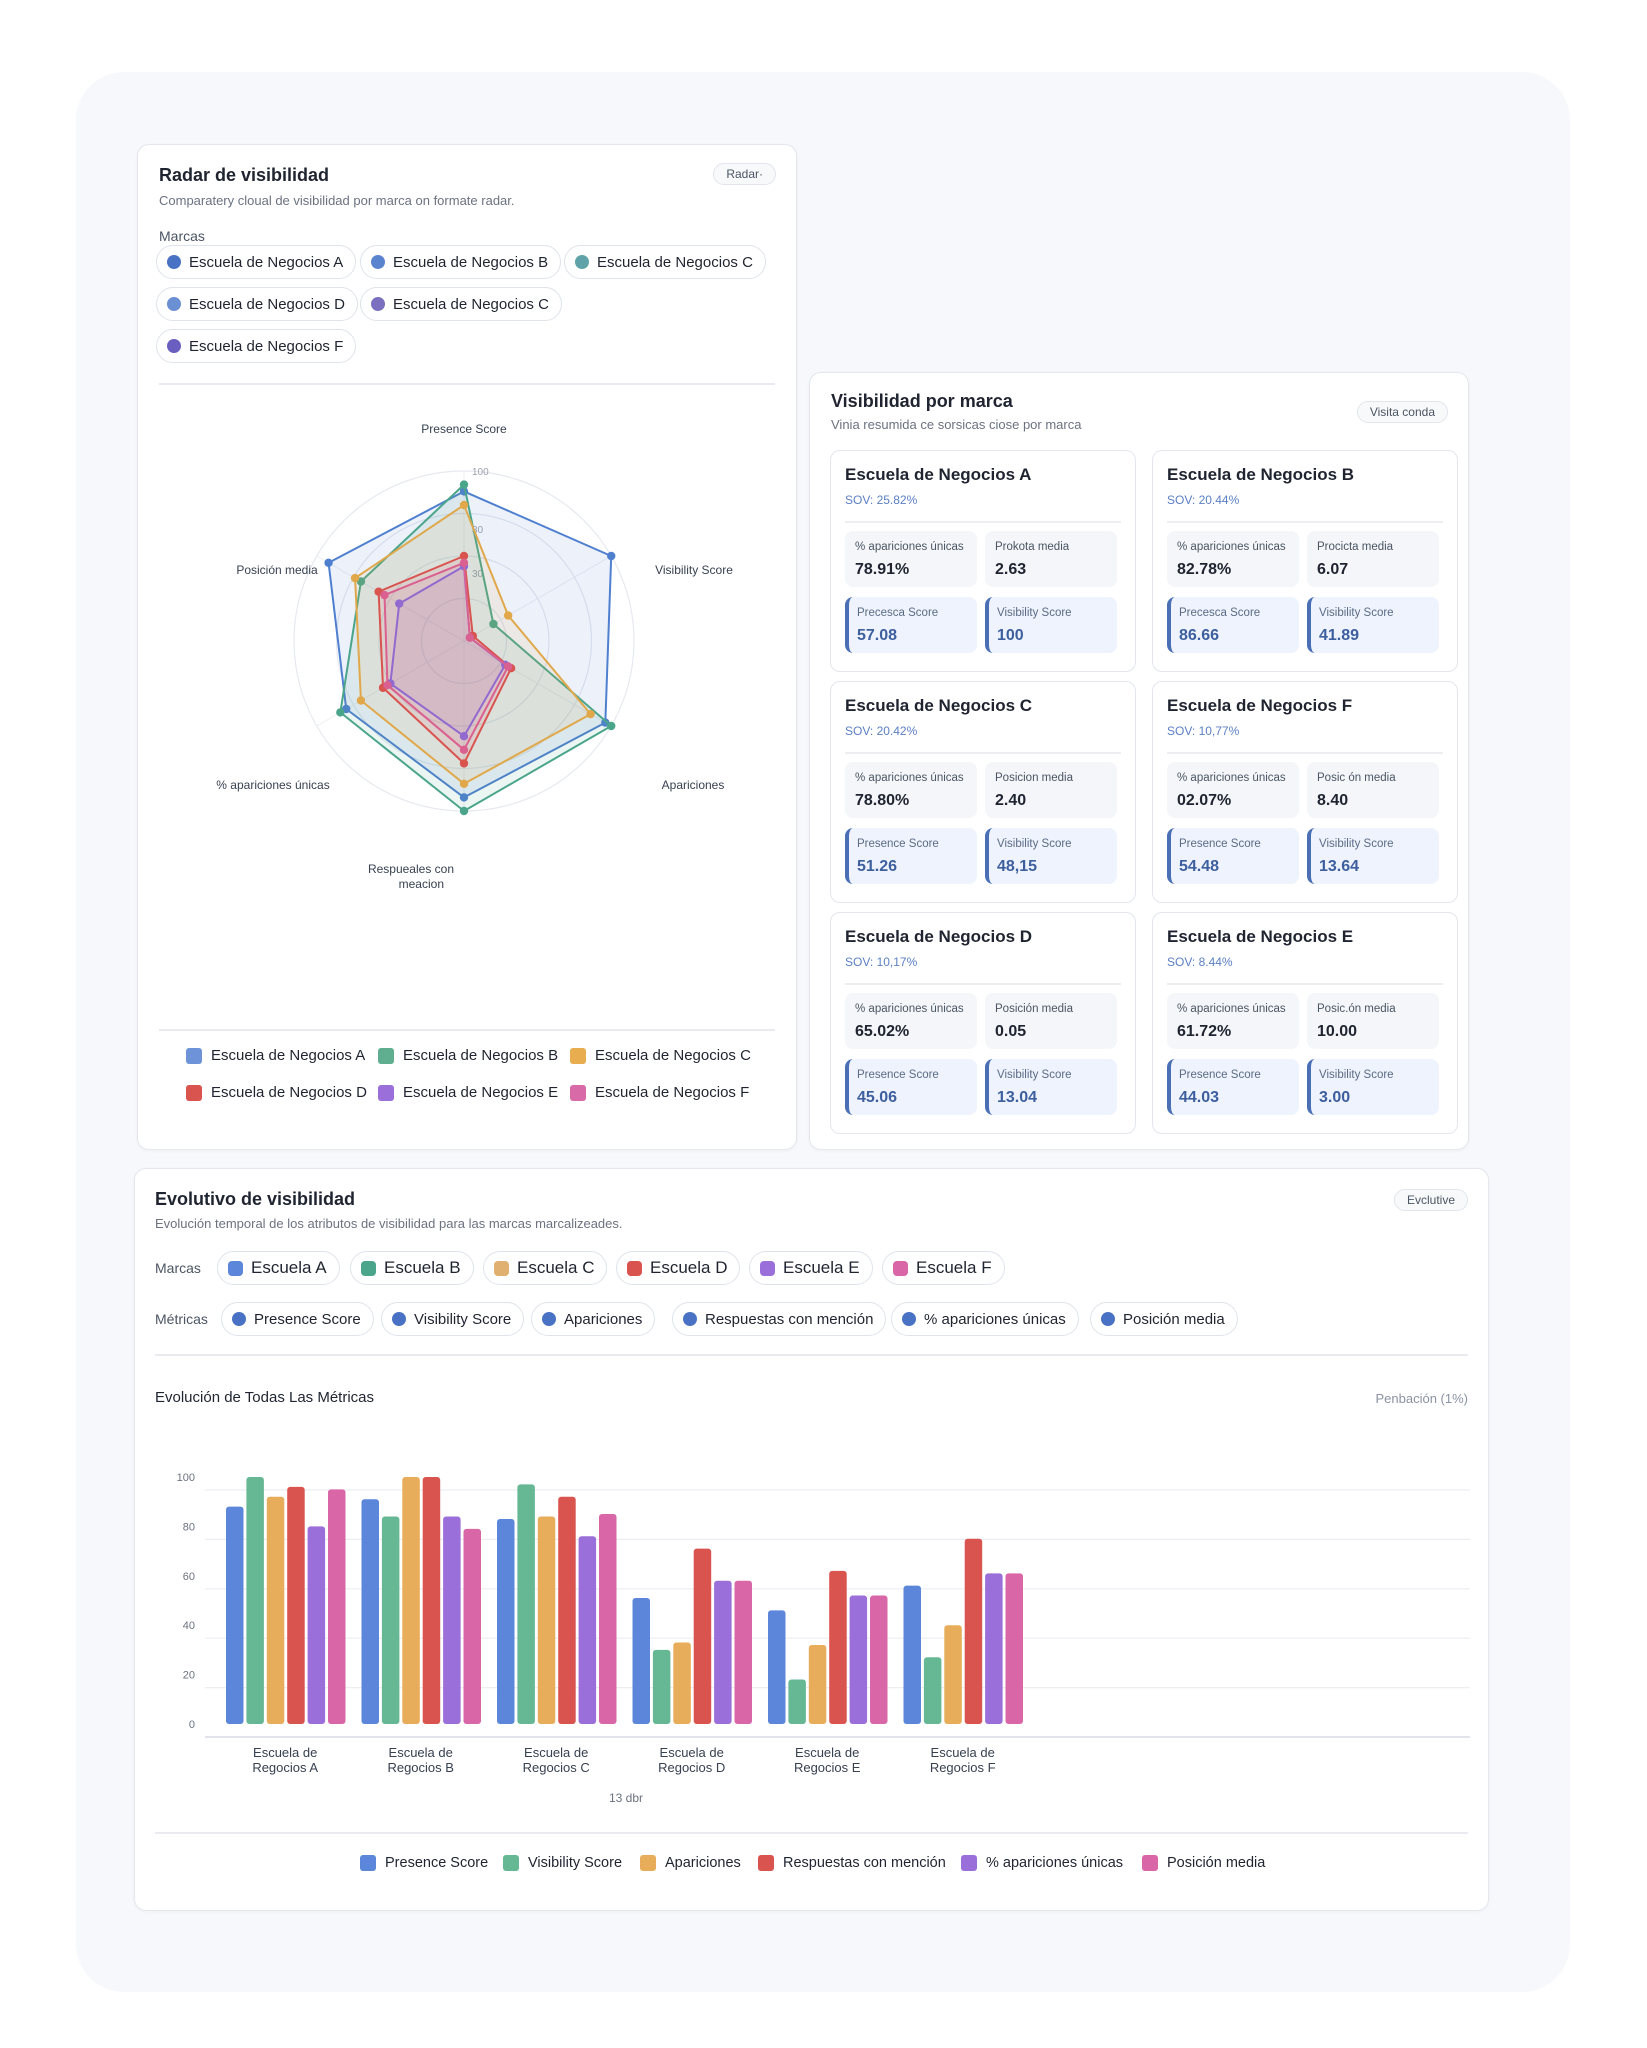  Describe the element at coordinates (537, 598) in the screenshot. I see `radar-axis-line` at that location.